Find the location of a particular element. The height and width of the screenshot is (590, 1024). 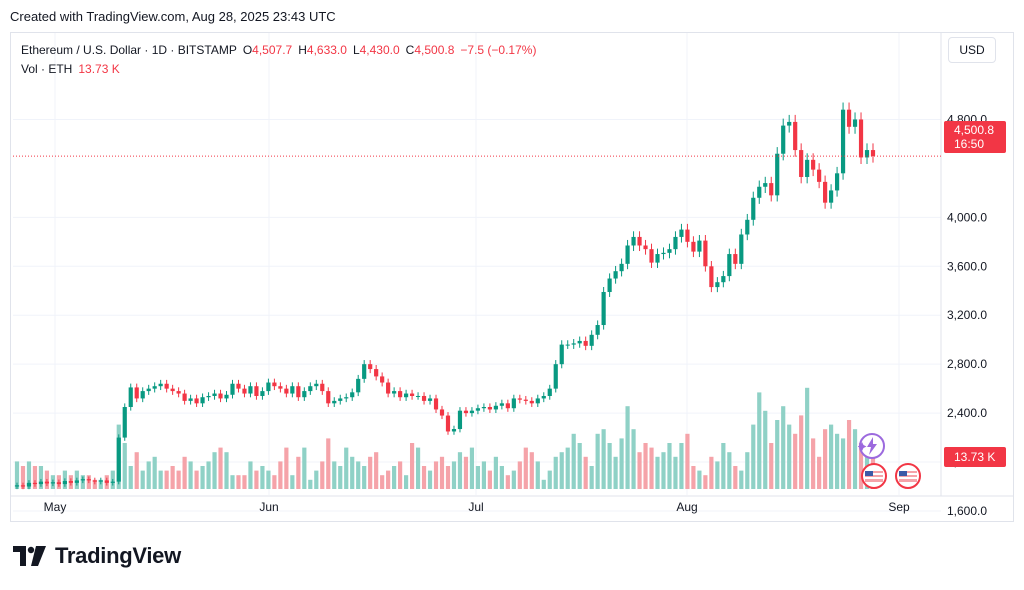

currency-button: USD is located at coordinates (972, 50).